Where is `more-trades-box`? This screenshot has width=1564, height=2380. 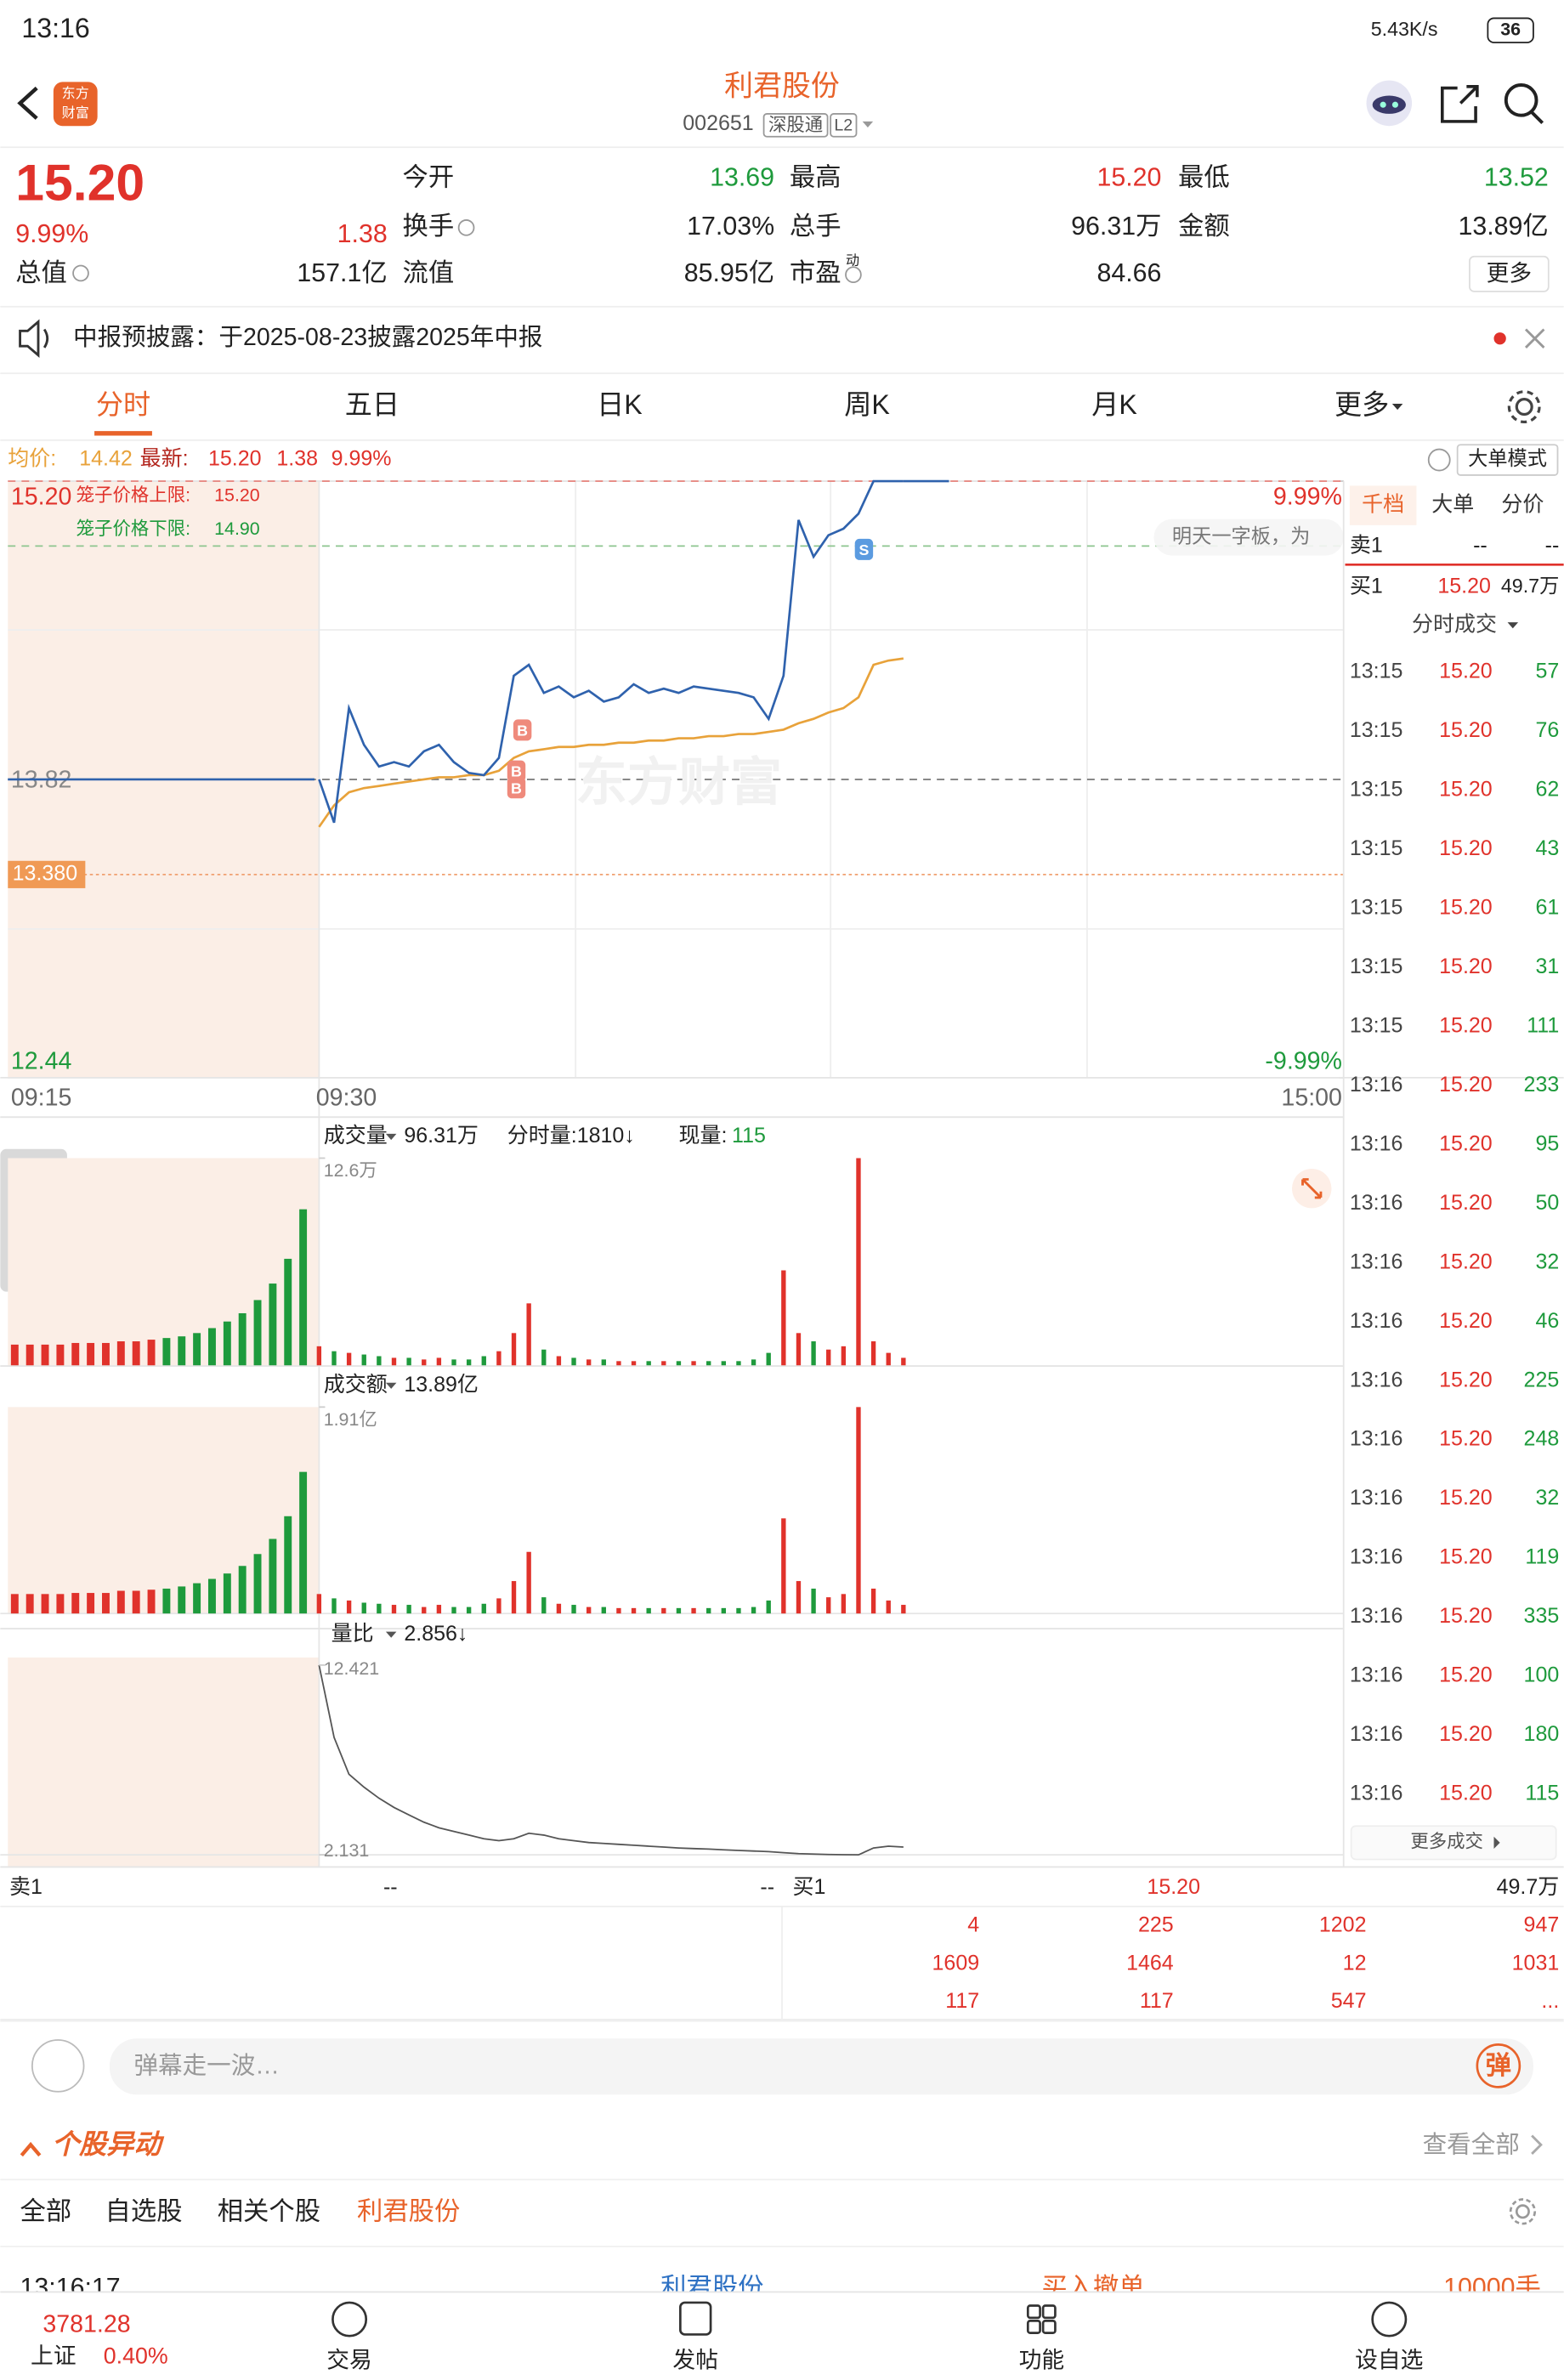 more-trades-box is located at coordinates (1453, 1843).